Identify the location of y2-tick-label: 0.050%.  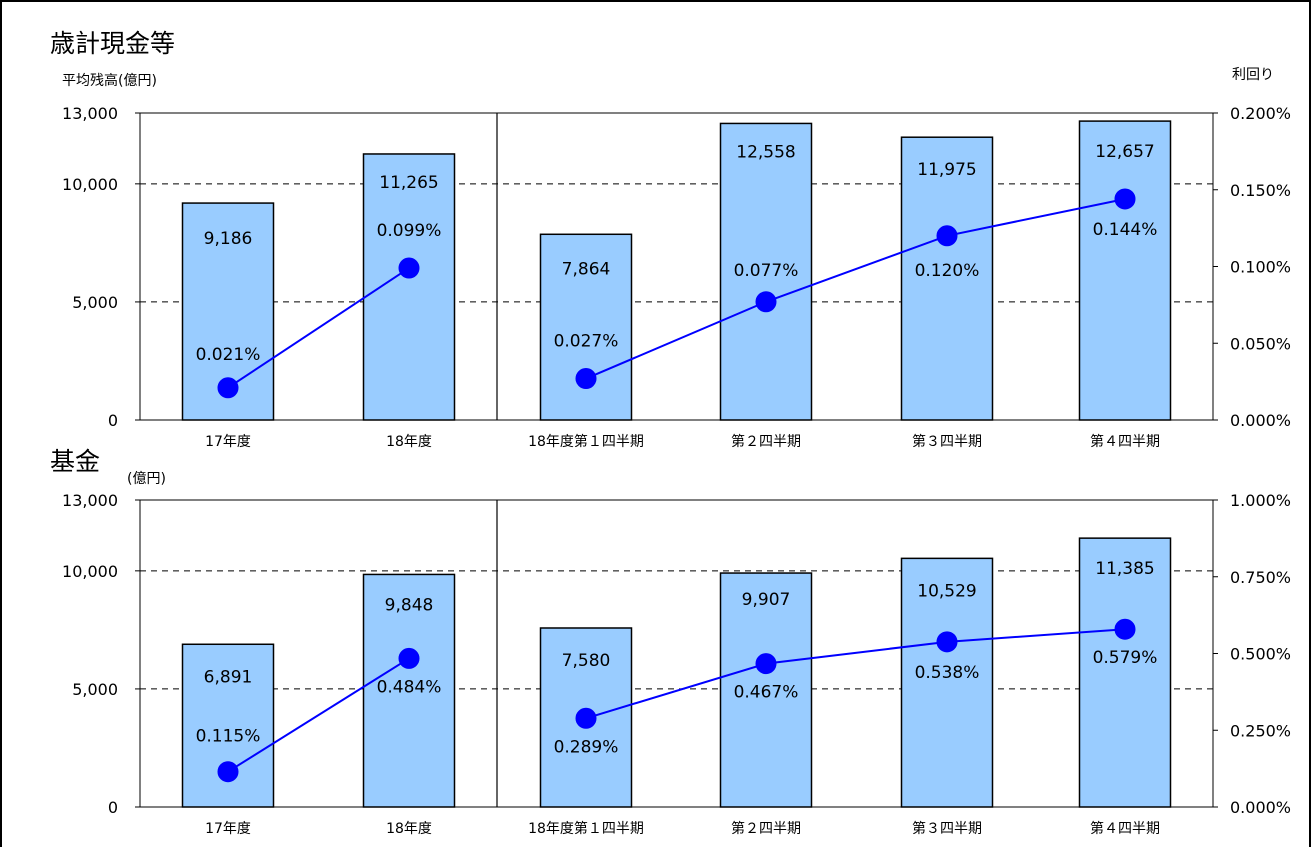
(1260, 343).